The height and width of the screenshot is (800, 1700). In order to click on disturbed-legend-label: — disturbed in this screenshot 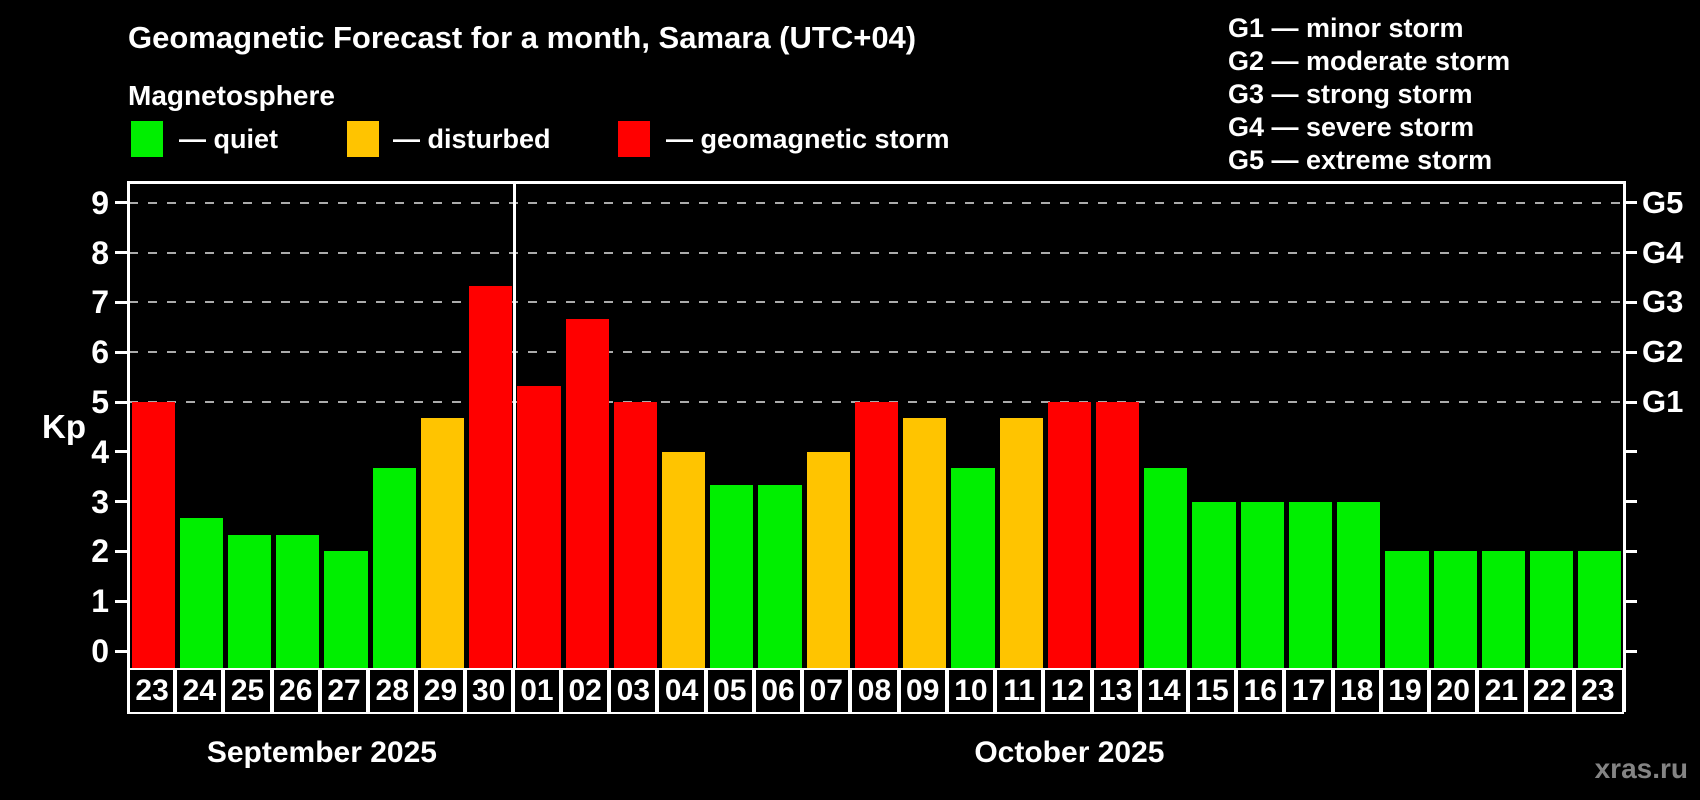, I will do `click(472, 139)`.